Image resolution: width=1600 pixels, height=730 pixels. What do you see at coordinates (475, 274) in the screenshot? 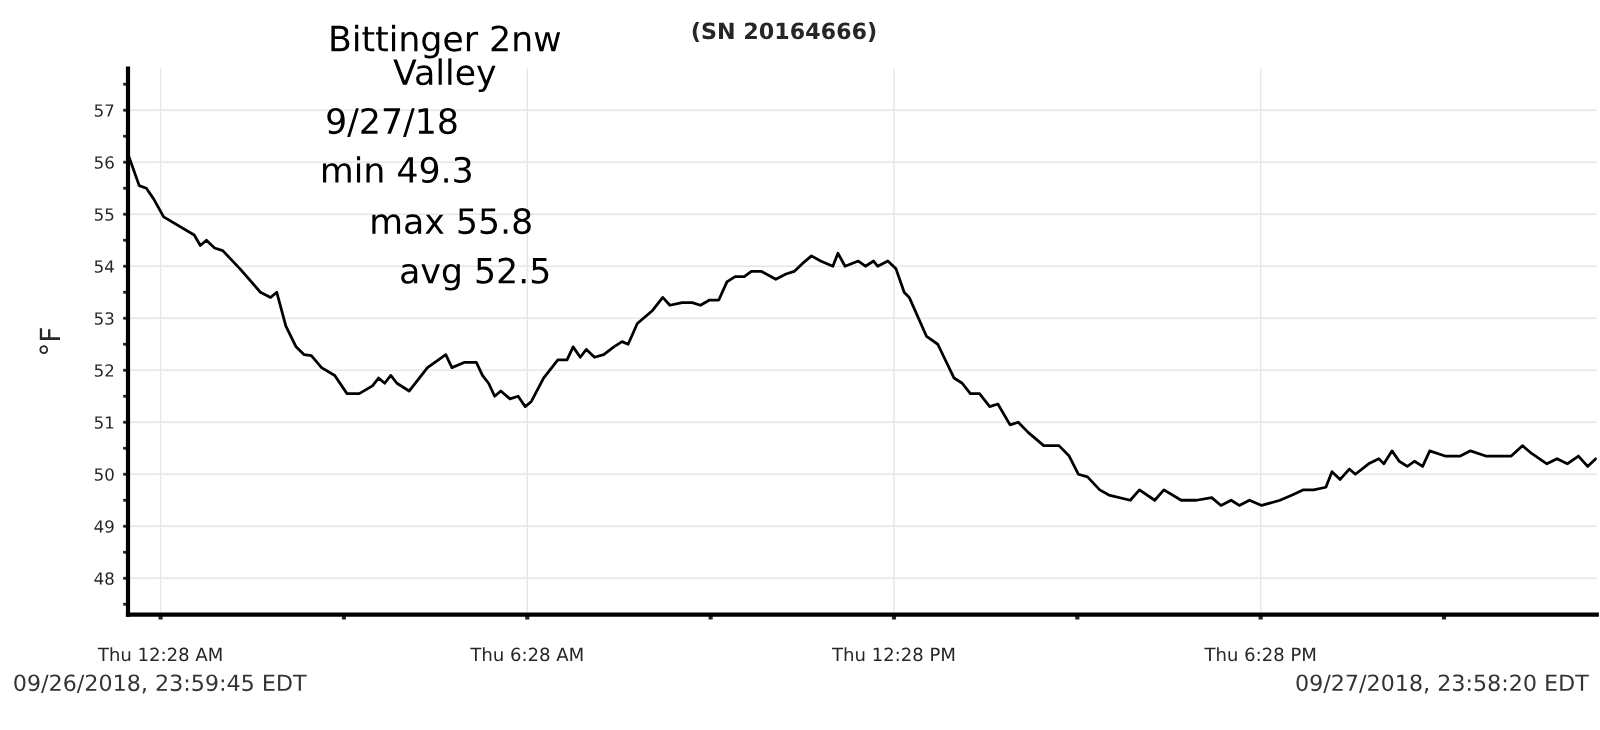
I see `annotation: avg 52.5` at bounding box center [475, 274].